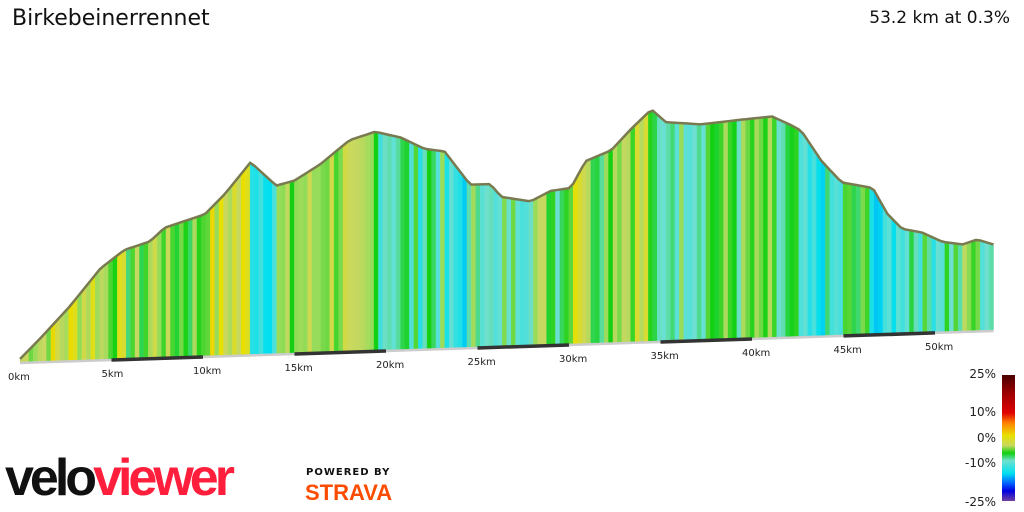 The image size is (1024, 512). What do you see at coordinates (207, 371) in the screenshot?
I see `x-tick-label: 10km` at bounding box center [207, 371].